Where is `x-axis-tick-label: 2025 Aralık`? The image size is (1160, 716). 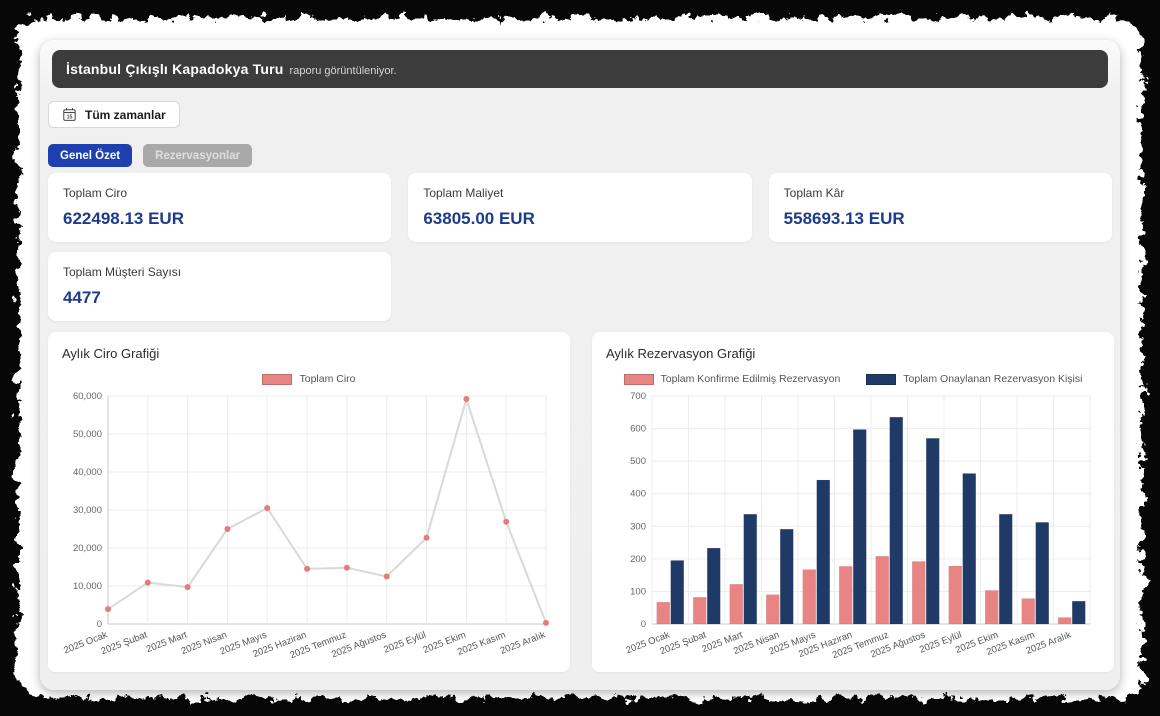
x-axis-tick-label: 2025 Aralık is located at coordinates (523, 642).